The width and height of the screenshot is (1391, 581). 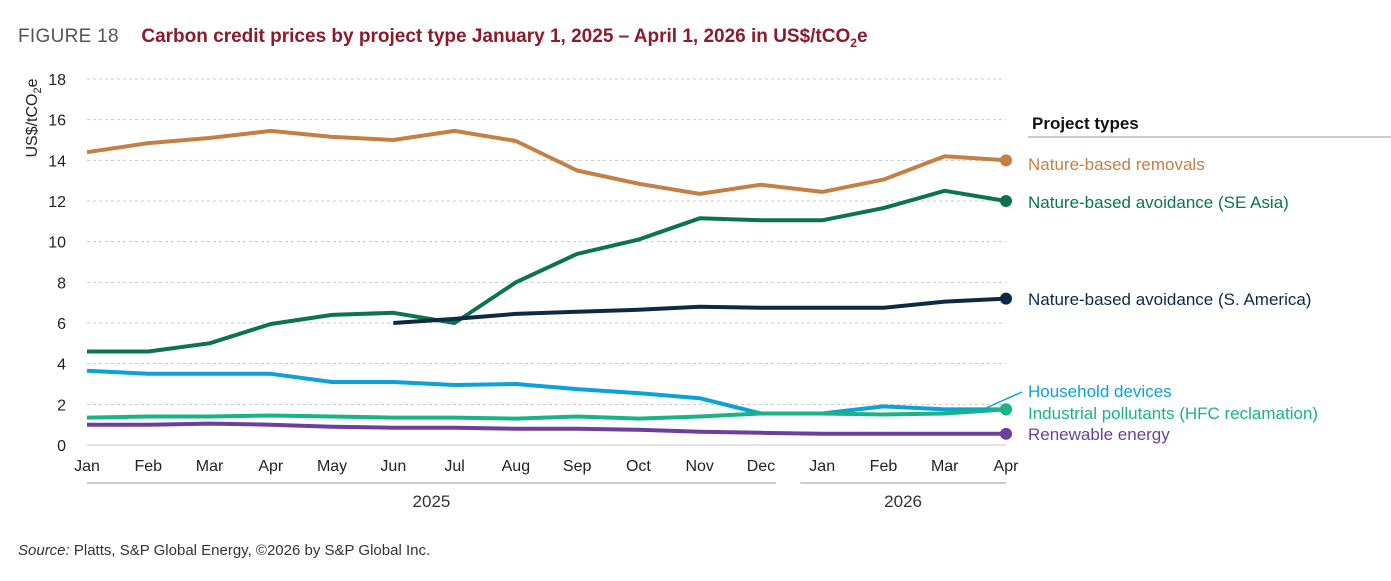 What do you see at coordinates (1006, 201) in the screenshot?
I see `series-end-marker-nature-based-avoidance-se-asia` at bounding box center [1006, 201].